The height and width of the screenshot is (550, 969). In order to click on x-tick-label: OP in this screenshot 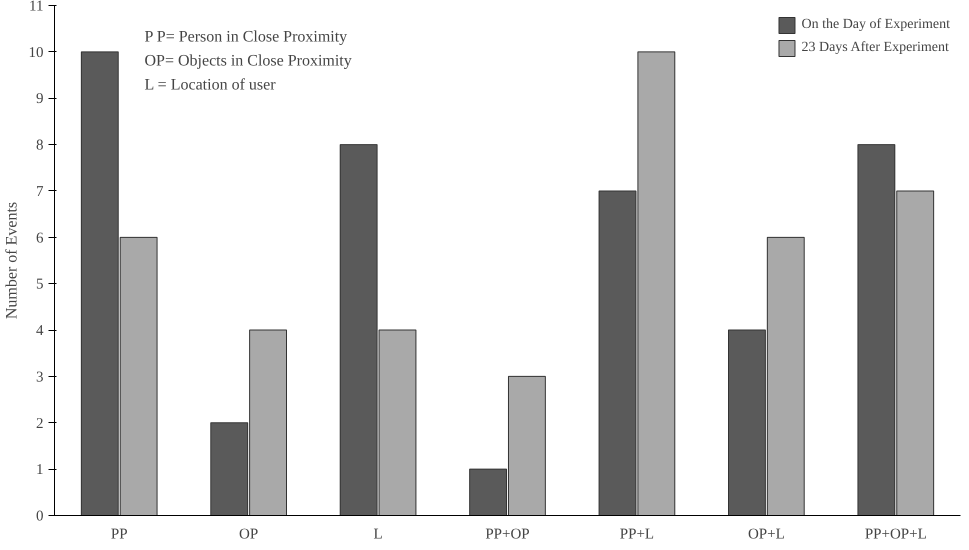, I will do `click(248, 534)`.